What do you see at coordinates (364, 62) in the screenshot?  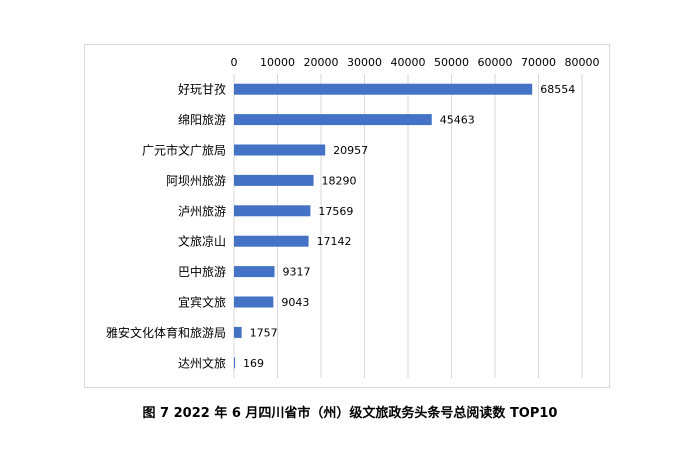 I see `x-tick-label: 30000` at bounding box center [364, 62].